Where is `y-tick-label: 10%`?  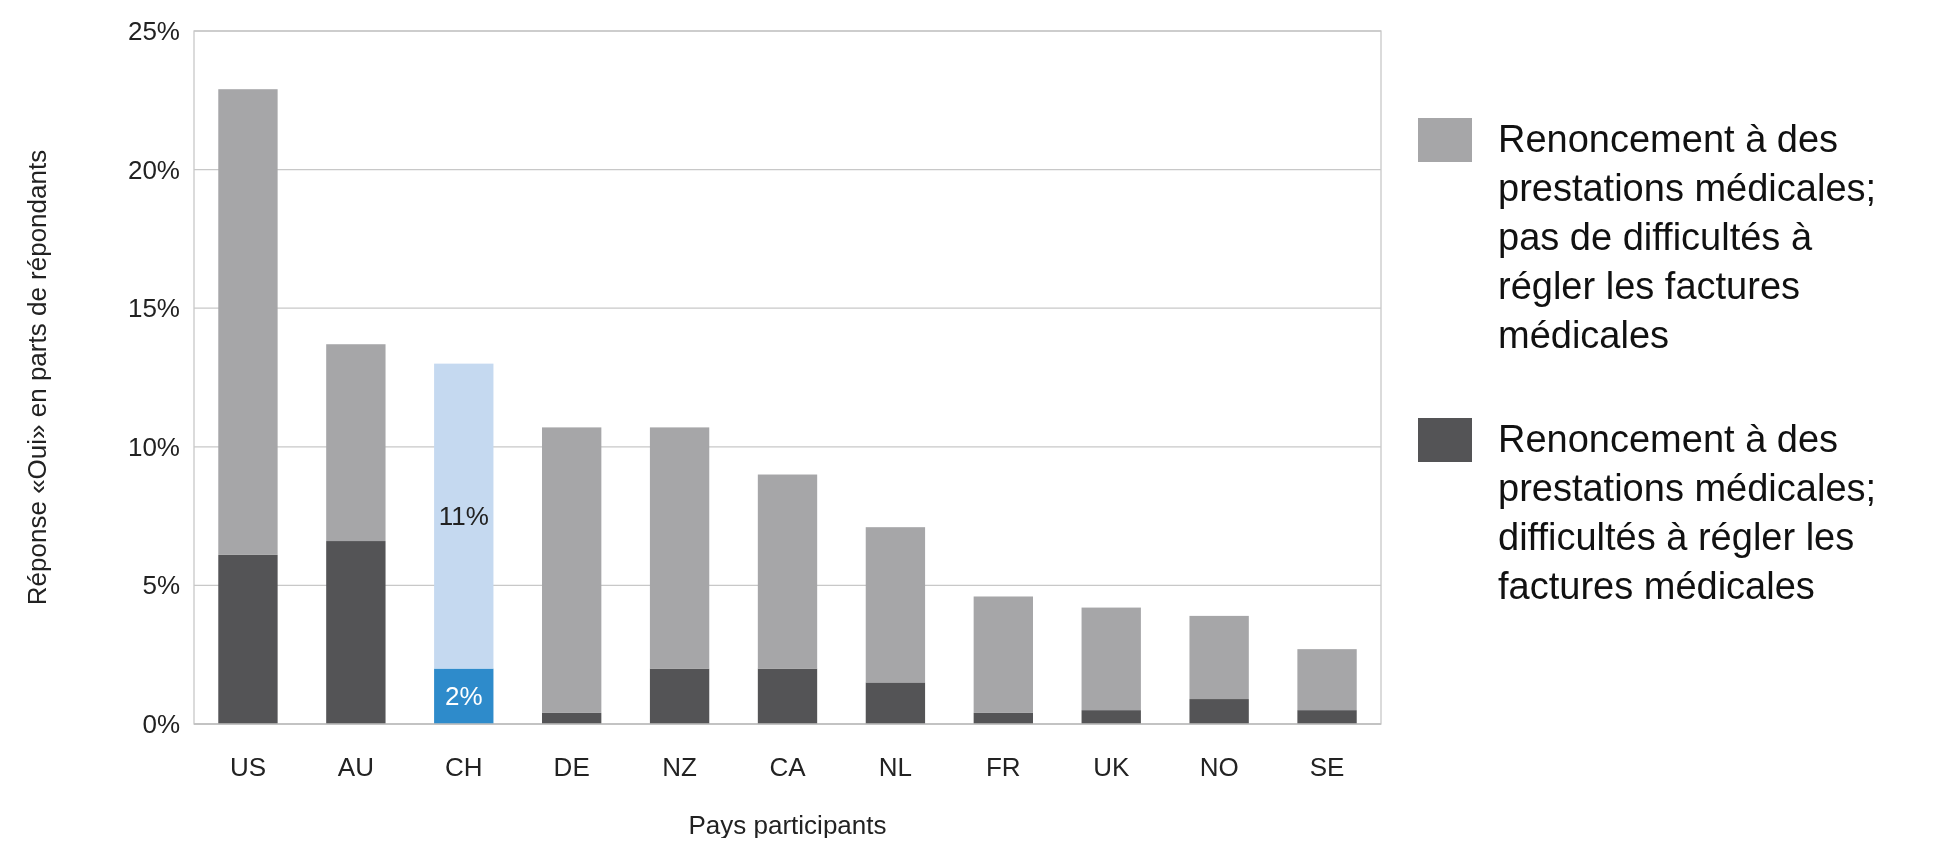 y-tick-label: 10% is located at coordinates (153, 446).